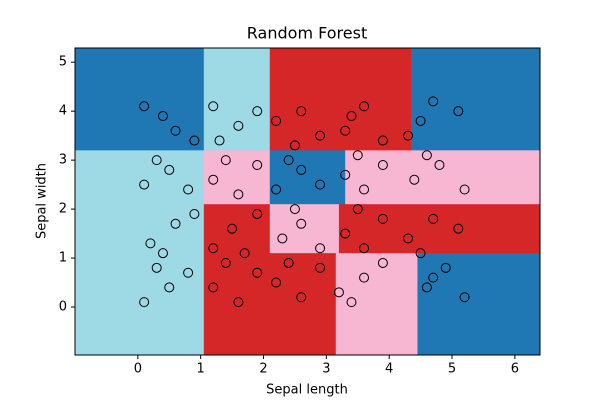 This screenshot has height=404, width=600. I want to click on x-tick-label: 6, so click(515, 369).